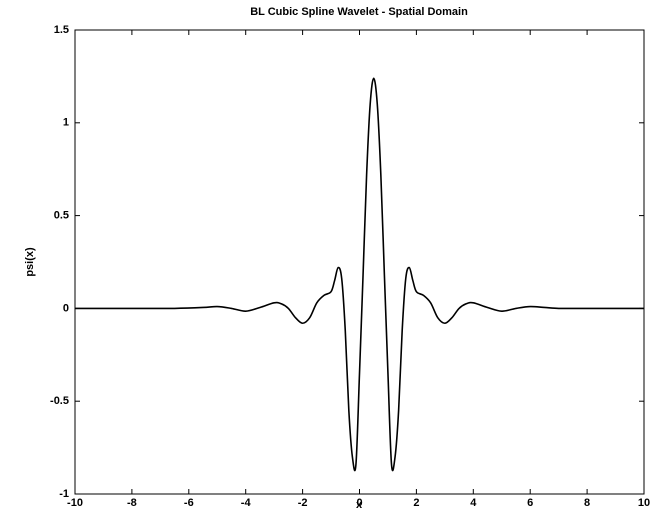 The image size is (668, 510). I want to click on x-tick-label: 10, so click(644, 503).